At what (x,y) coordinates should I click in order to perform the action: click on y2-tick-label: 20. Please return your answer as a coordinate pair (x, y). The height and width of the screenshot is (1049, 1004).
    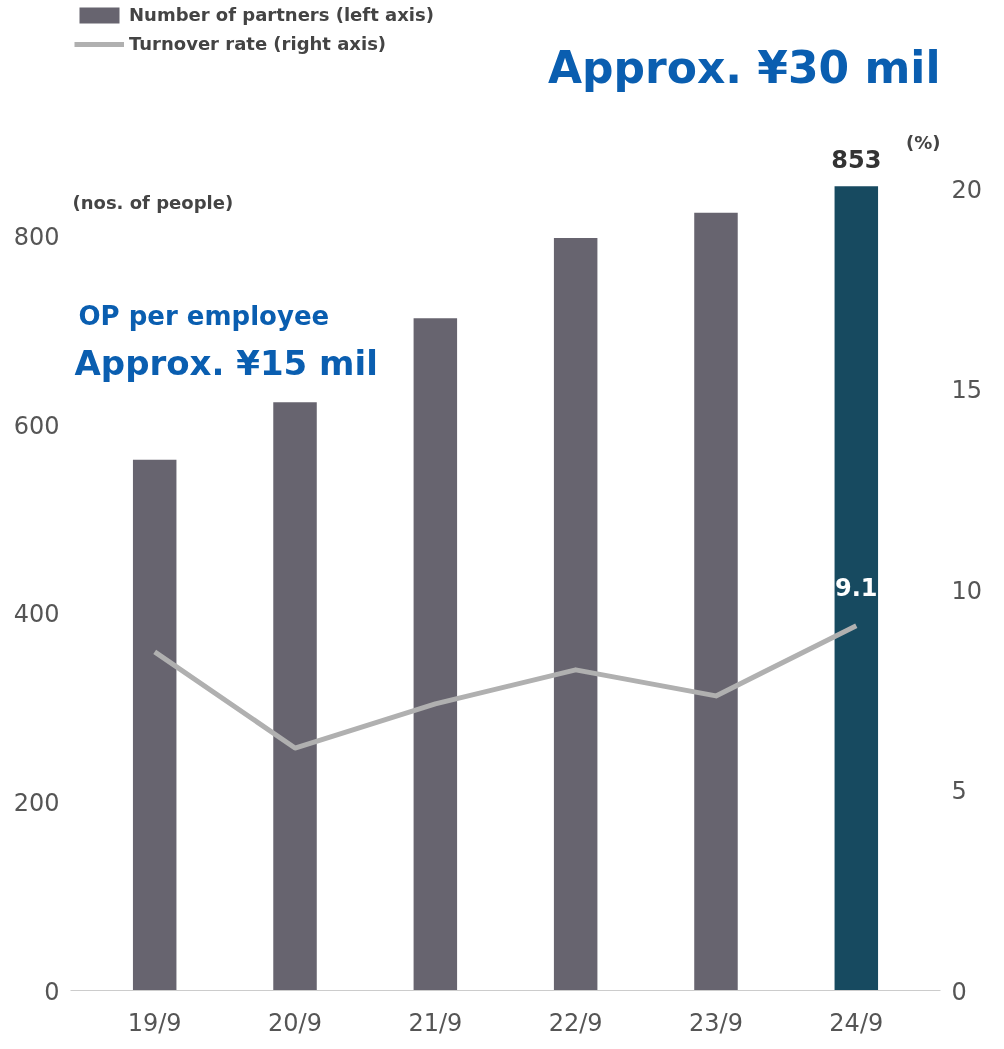
    Looking at the image, I should click on (967, 189).